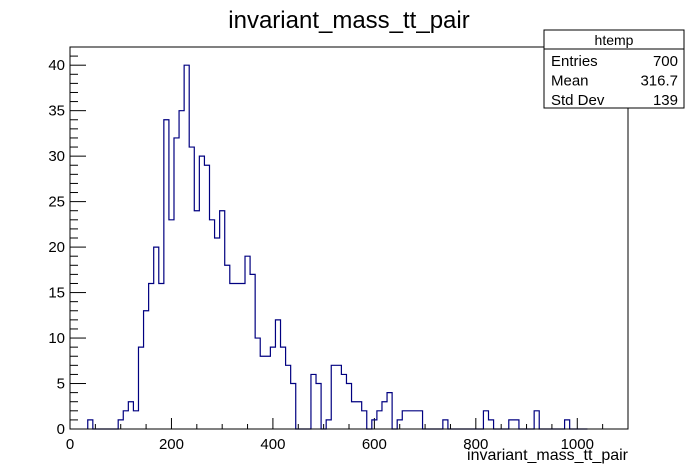 This screenshot has height=476, width=698. Describe the element at coordinates (570, 81) in the screenshot. I see `stats-label: Mean` at that location.